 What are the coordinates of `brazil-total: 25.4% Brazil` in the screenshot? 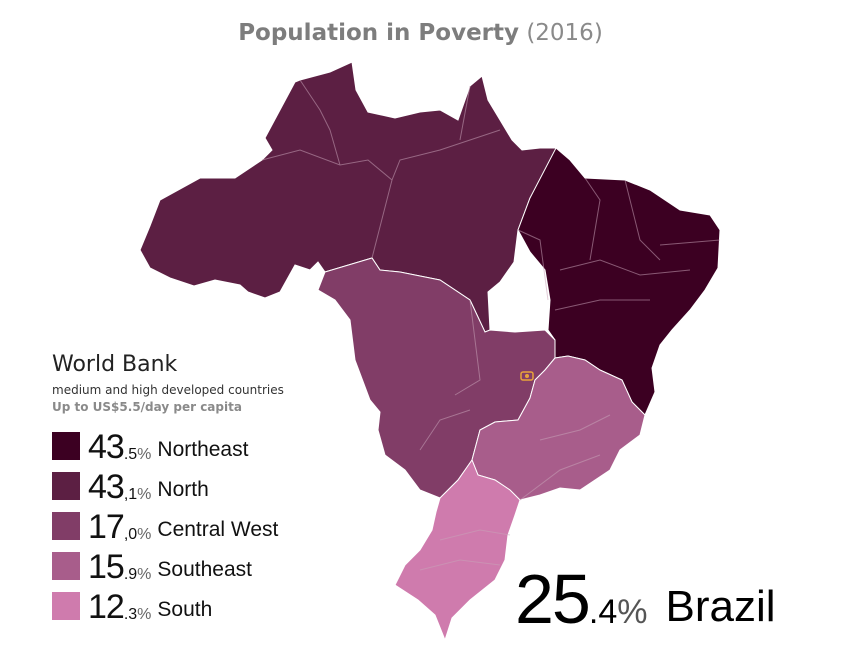 It's located at (645, 599).